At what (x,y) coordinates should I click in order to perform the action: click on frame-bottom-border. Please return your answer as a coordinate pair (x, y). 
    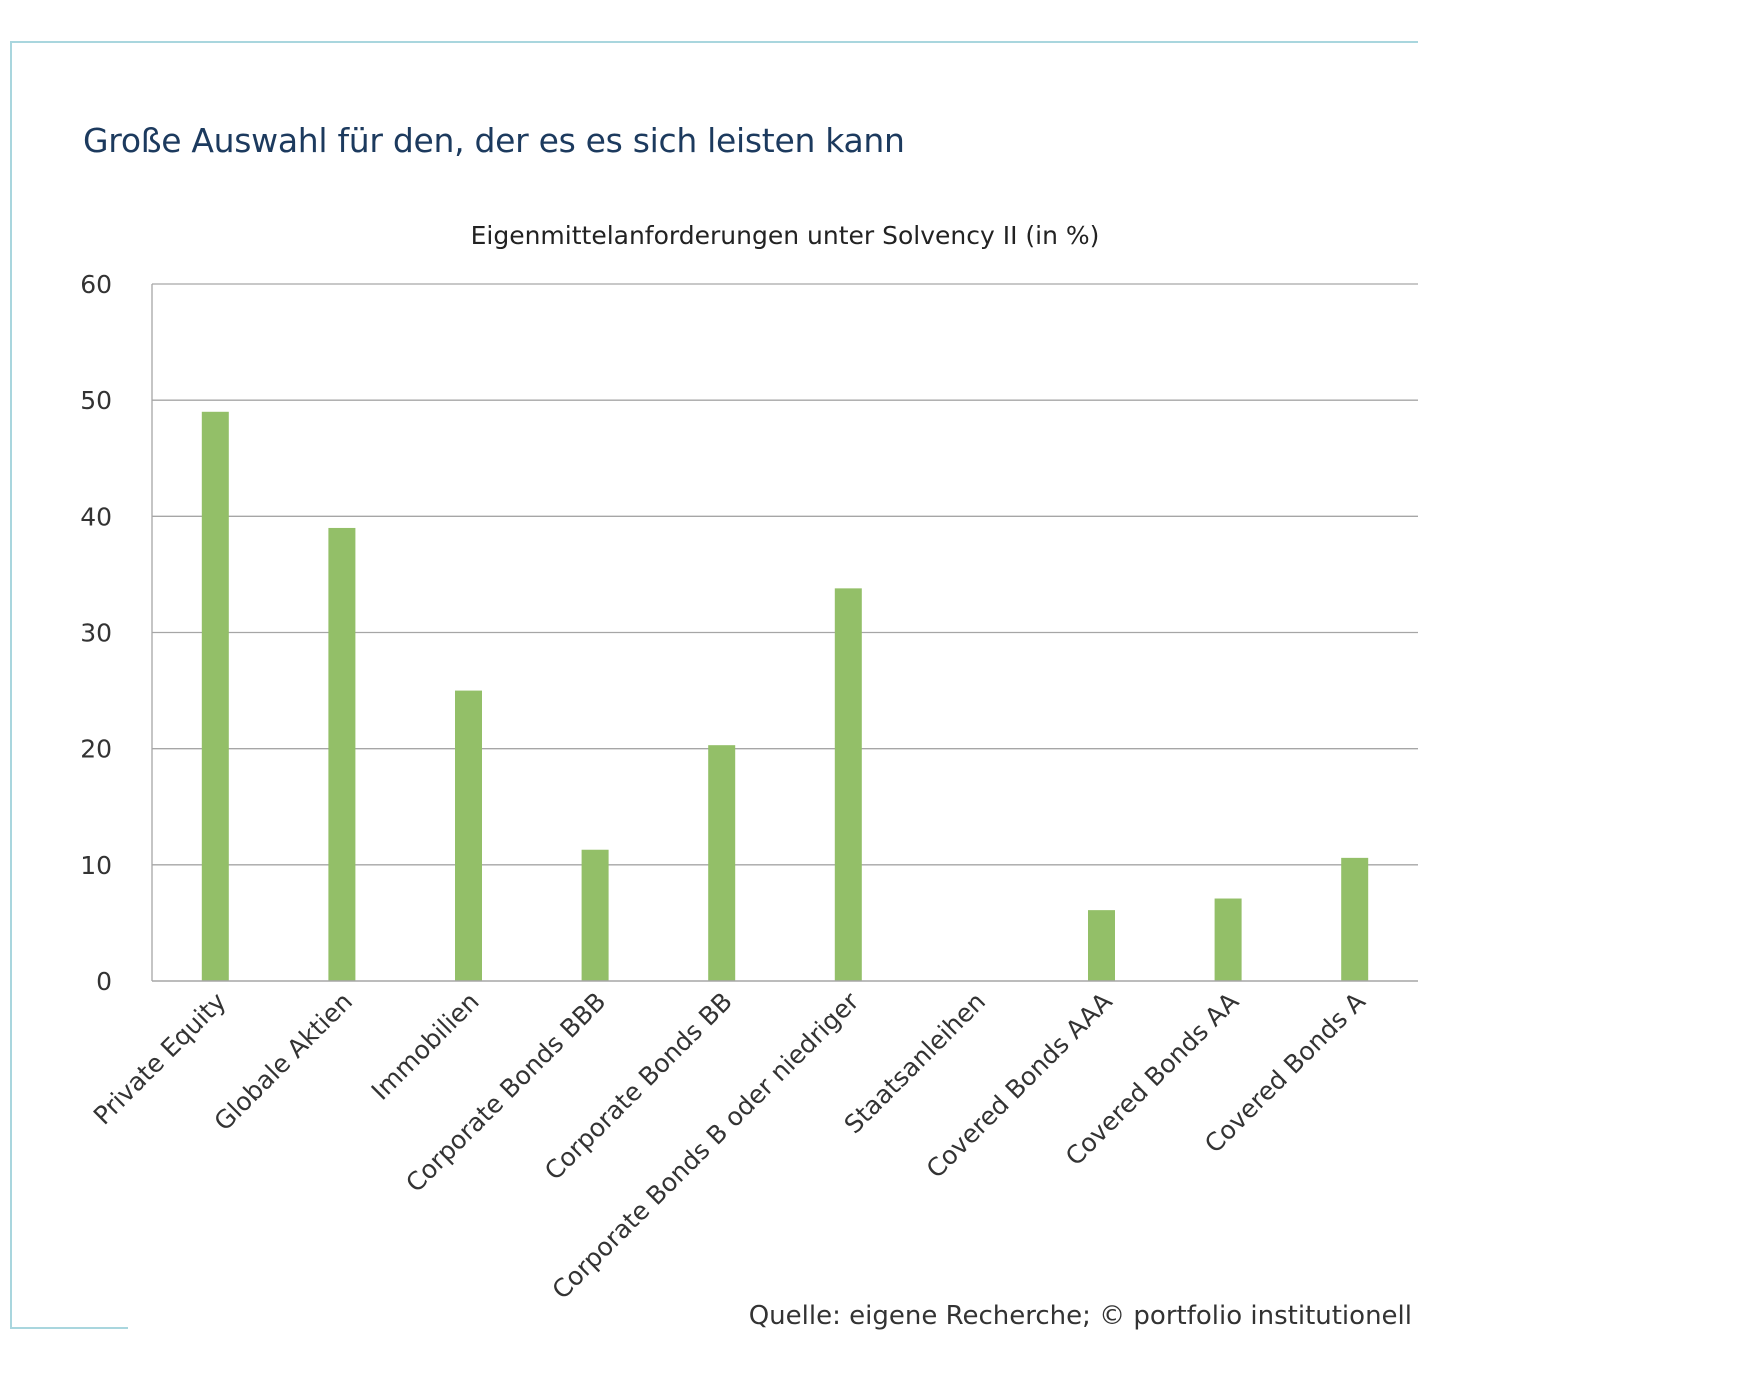
    Looking at the image, I should click on (69, 1328).